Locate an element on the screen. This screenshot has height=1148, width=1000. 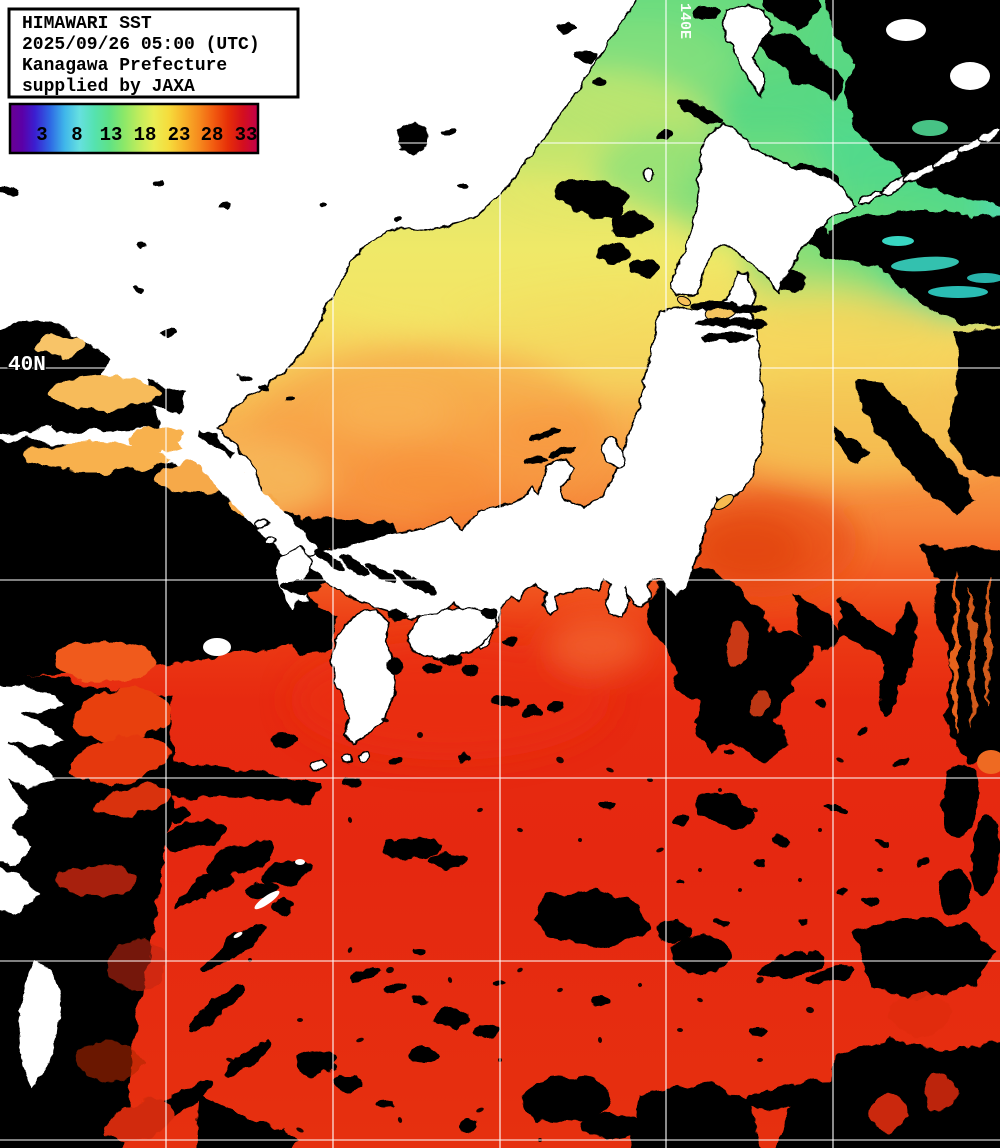
svg-text: HIMAWARI SST is located at coordinates (87, 24).